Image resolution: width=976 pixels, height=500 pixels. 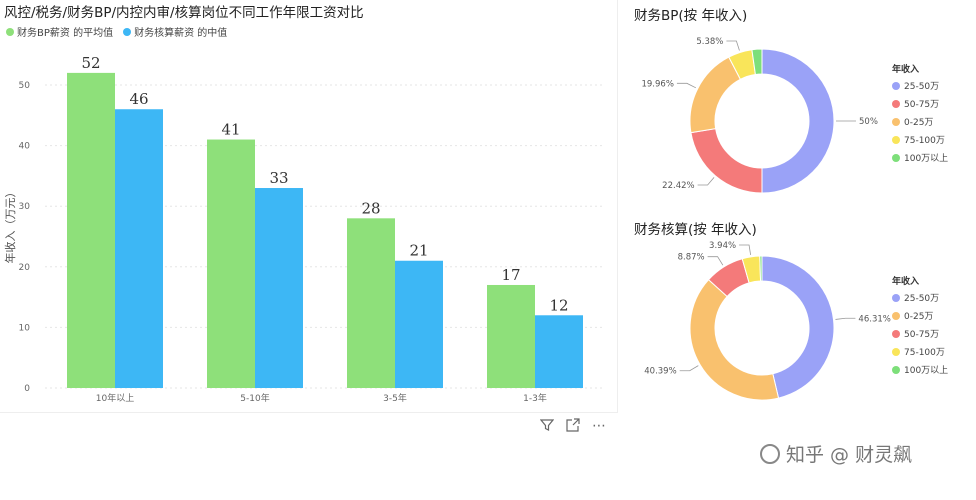 What do you see at coordinates (25, 268) in the screenshot?
I see `y-tick-label: 20` at bounding box center [25, 268].